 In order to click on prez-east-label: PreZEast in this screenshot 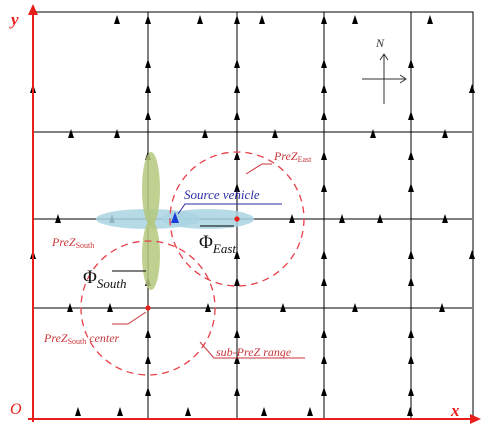, I will do `click(292, 156)`.